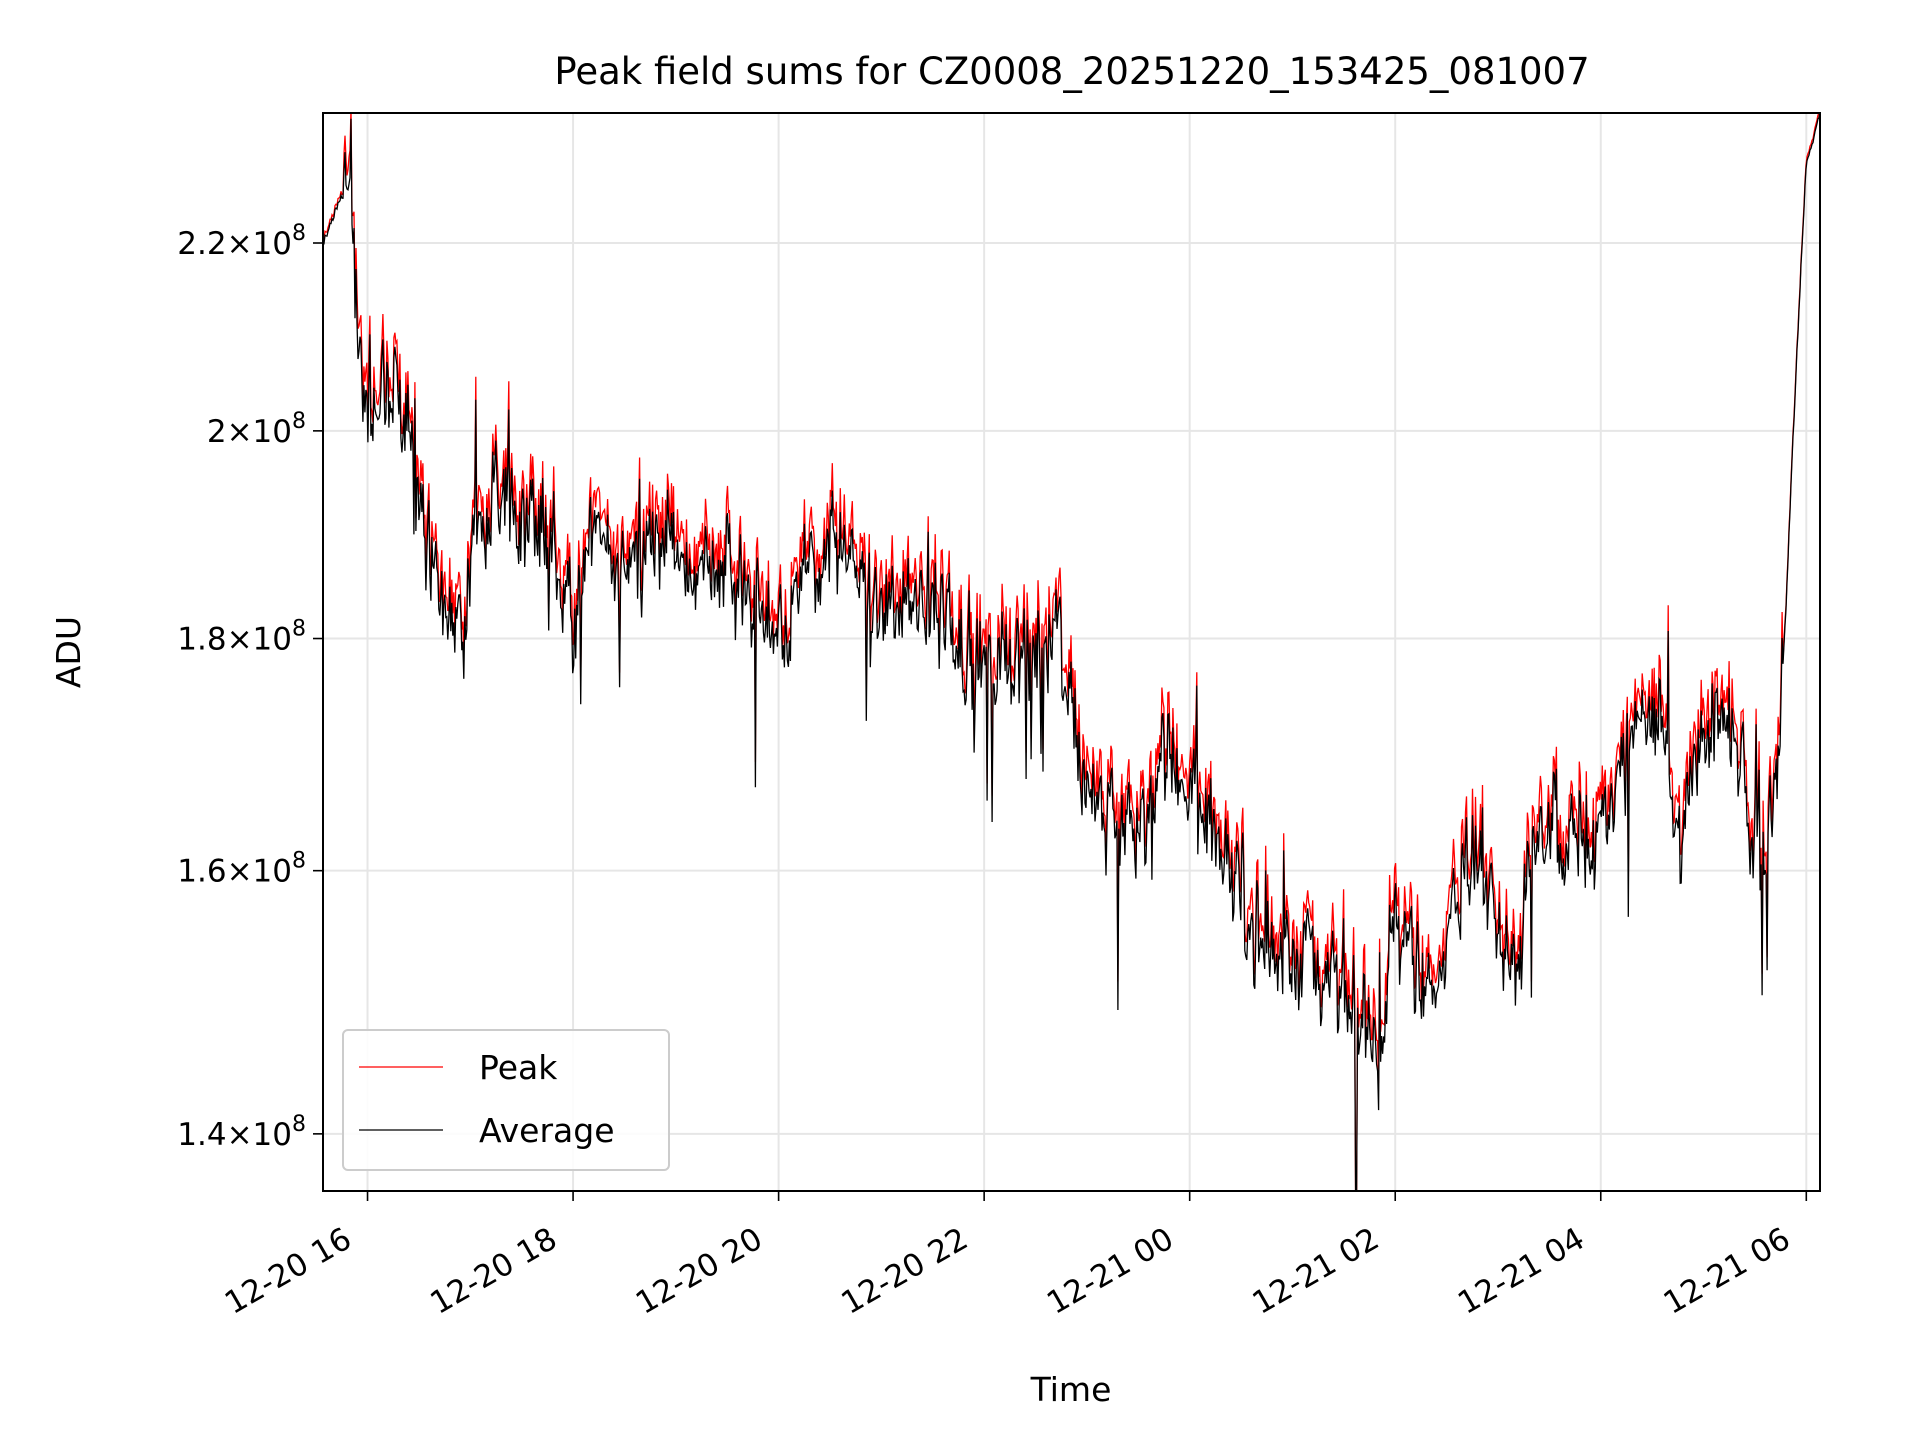 The image size is (1920, 1440). Describe the element at coordinates (256, 429) in the screenshot. I see `y-tick-label: 2×108` at that location.